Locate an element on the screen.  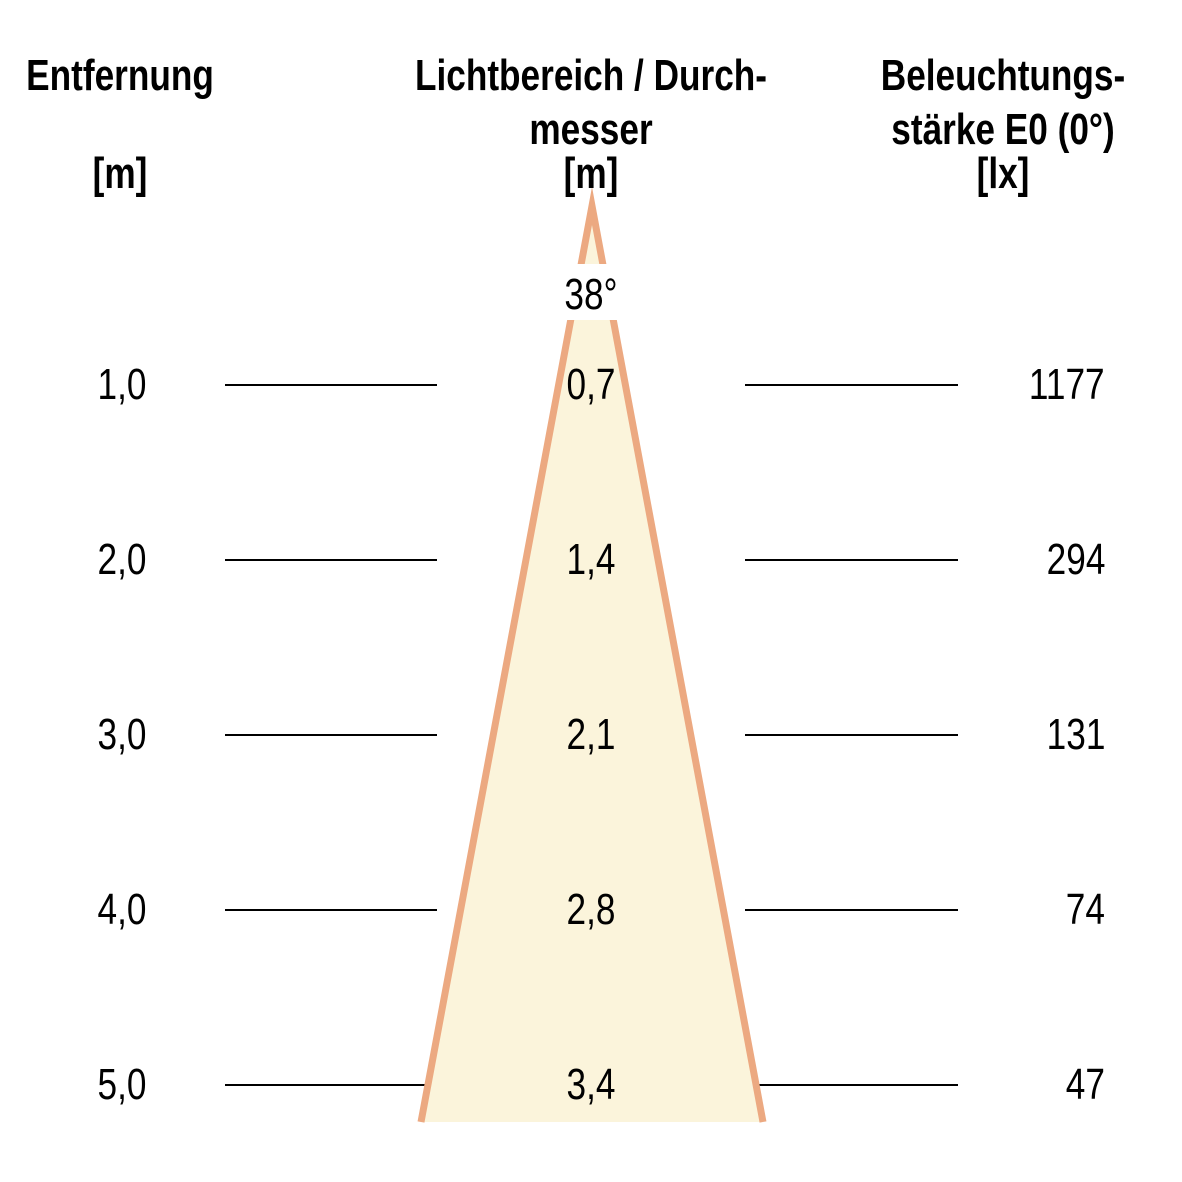
beam-angle-gap-mask is located at coordinates (592, 292).